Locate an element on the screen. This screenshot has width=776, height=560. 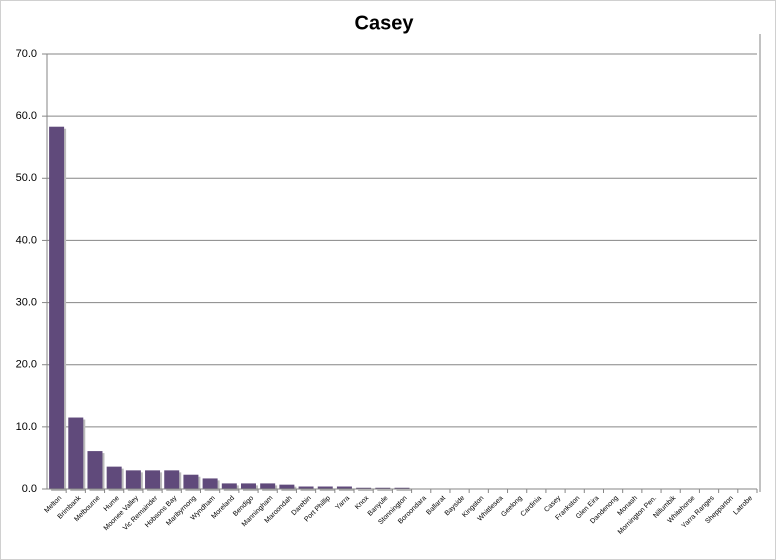
y-tick-label: 20.0 is located at coordinates (26, 365).